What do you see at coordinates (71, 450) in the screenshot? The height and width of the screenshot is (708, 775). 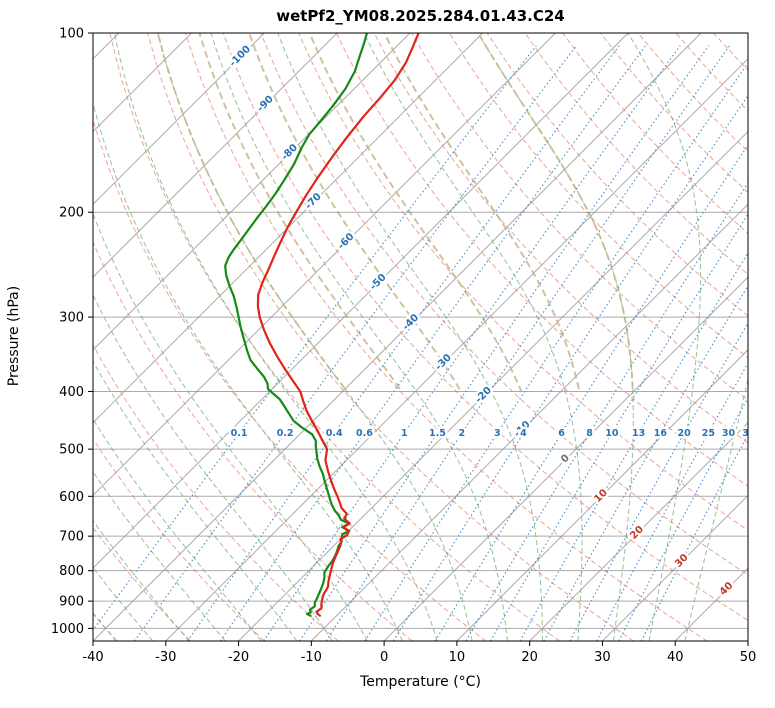 I see `y-tick-label: 500` at bounding box center [71, 450].